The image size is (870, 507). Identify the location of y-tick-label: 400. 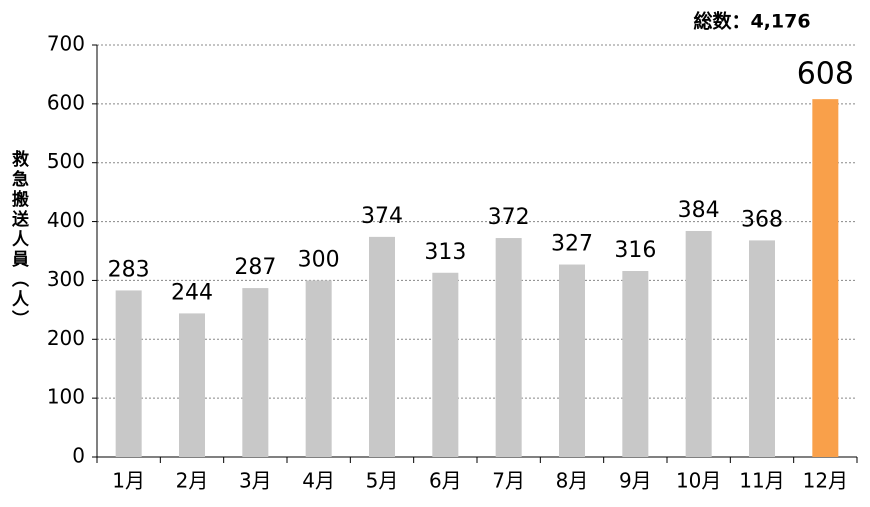
(66, 220).